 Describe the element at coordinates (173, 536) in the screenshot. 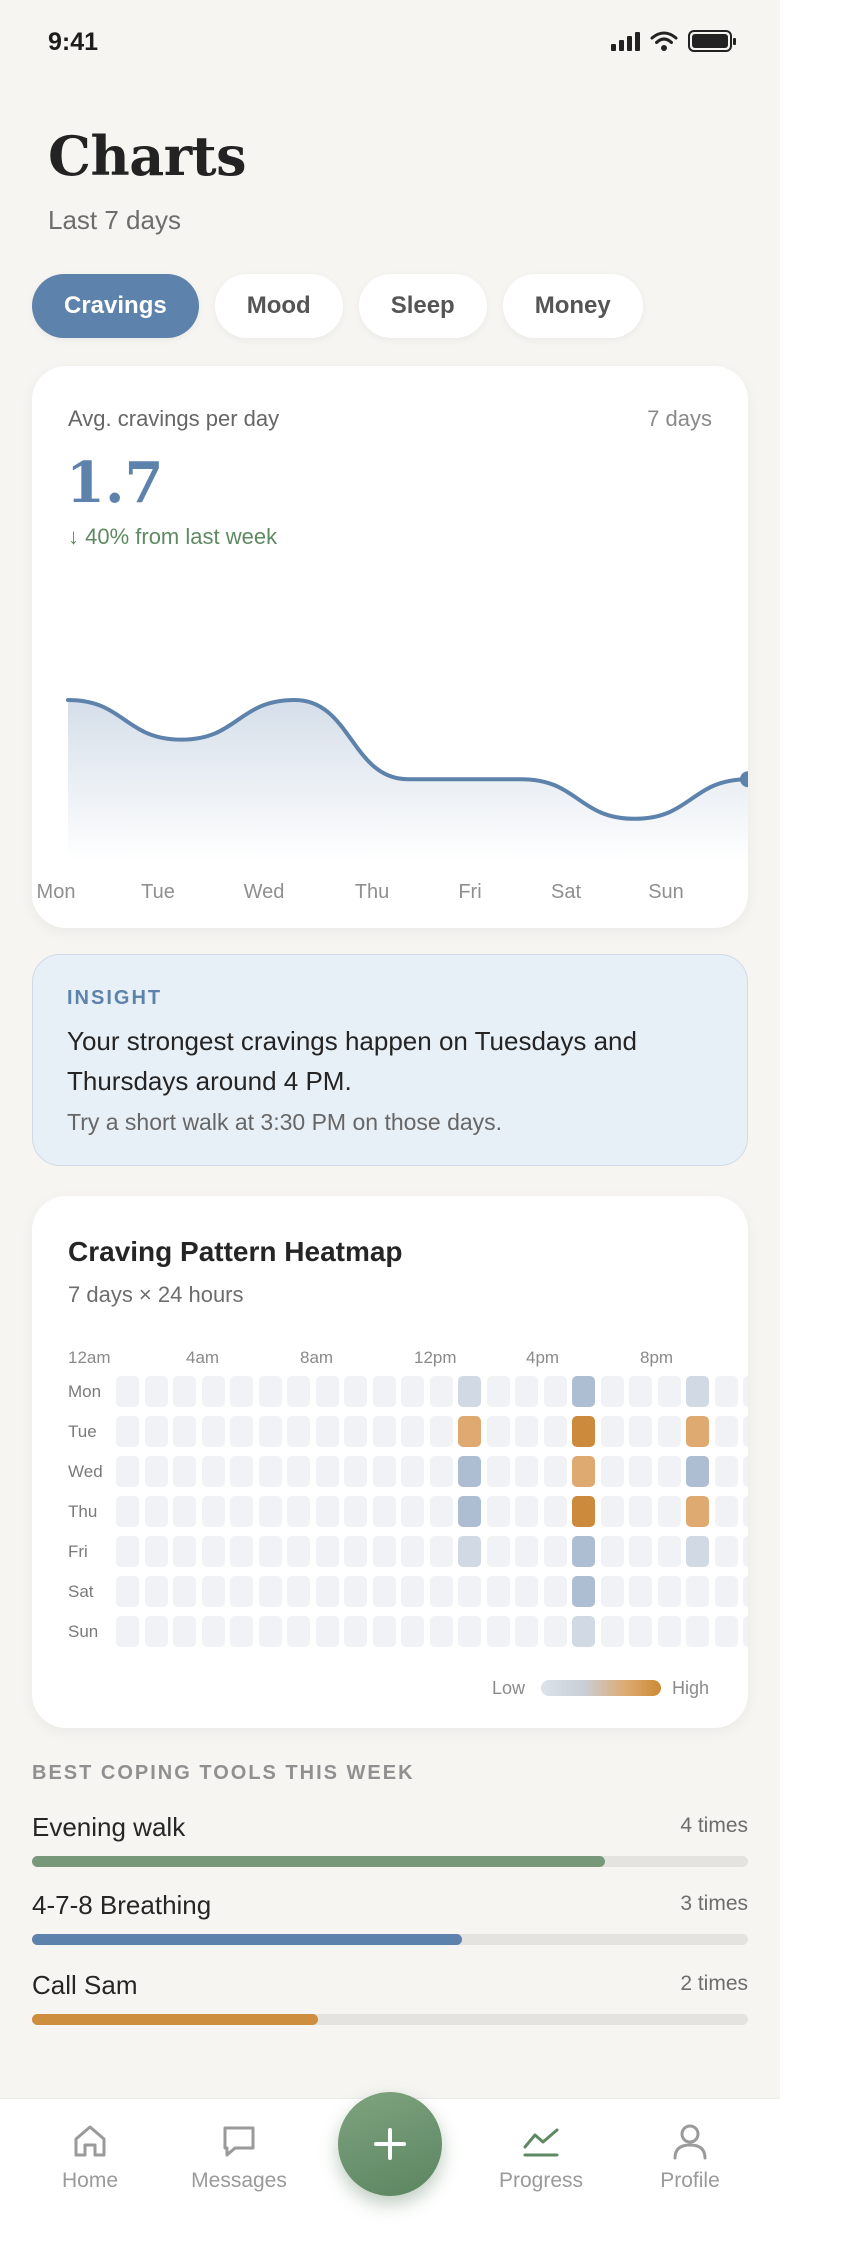

I see `metric-change: ↓ 40% from last week` at that location.